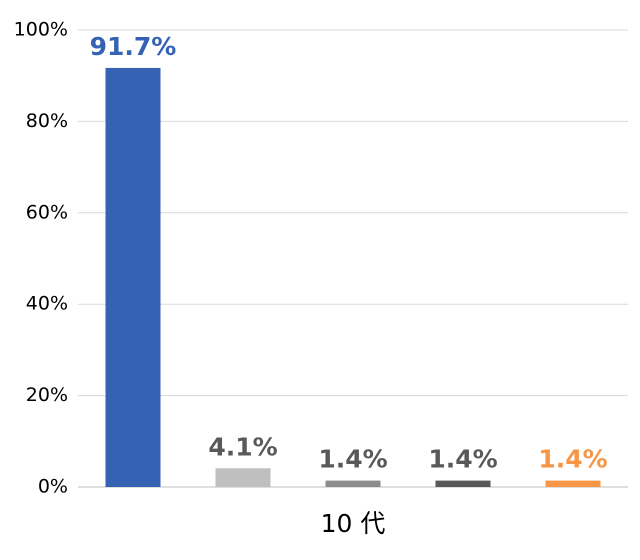  I want to click on y-tick-label: 20%, so click(47, 395).